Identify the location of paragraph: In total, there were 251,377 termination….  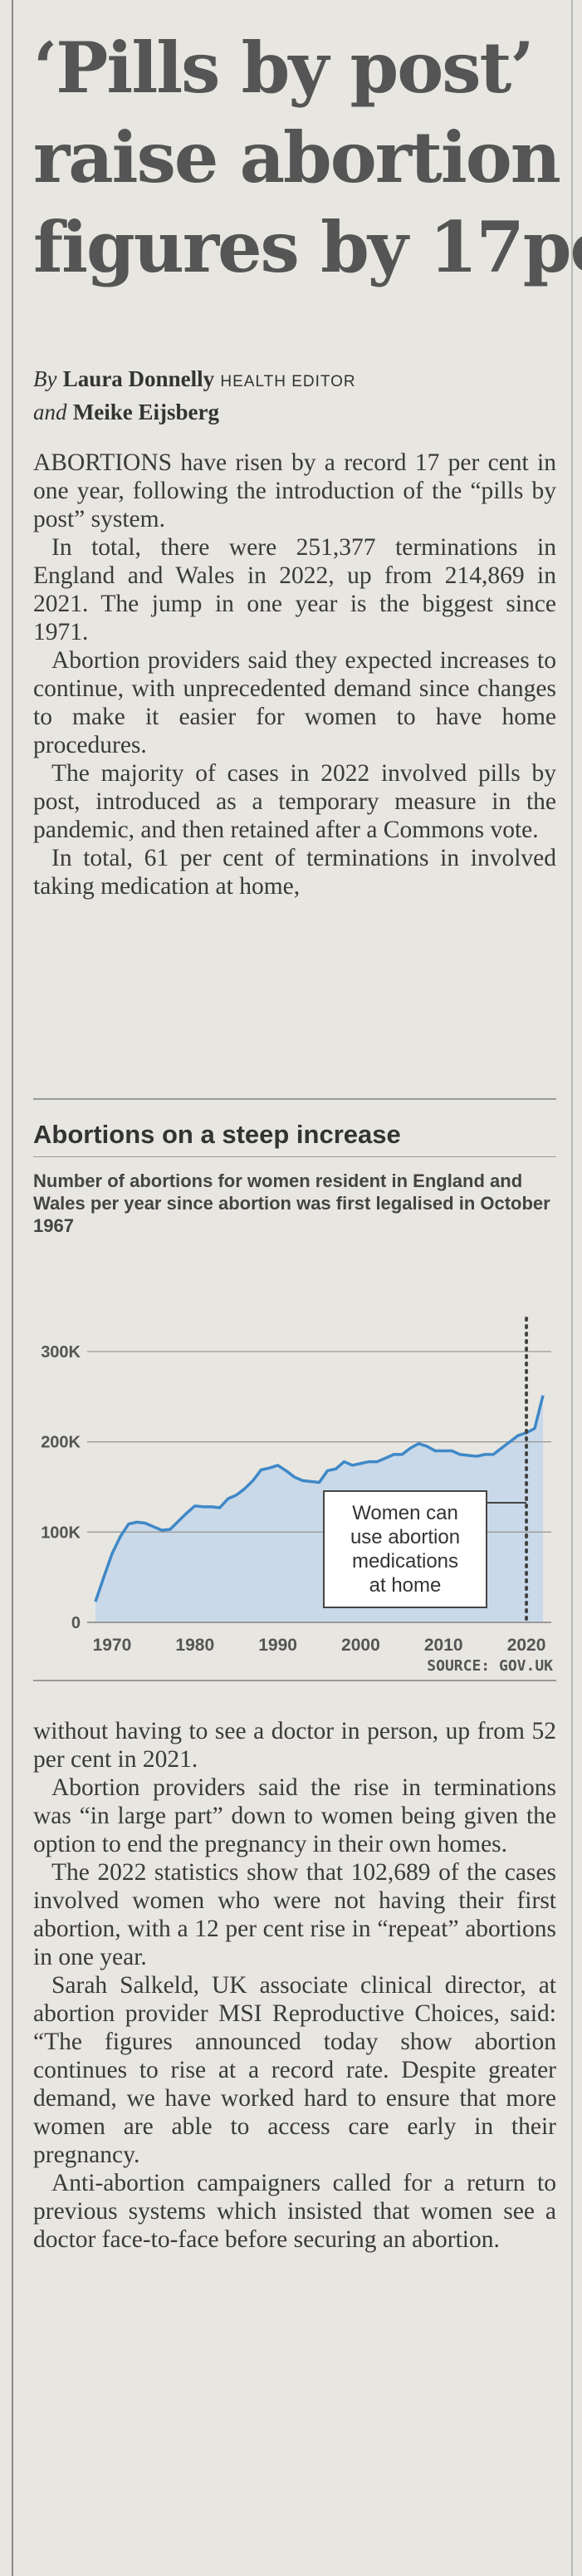
(294, 589).